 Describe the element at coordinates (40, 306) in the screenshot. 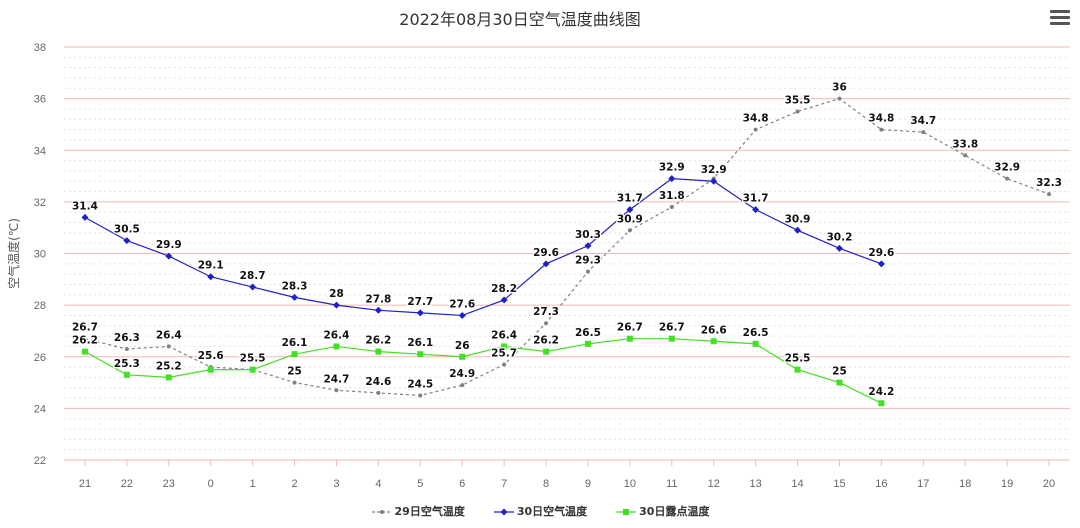

I see `y-tick-label: 28` at that location.